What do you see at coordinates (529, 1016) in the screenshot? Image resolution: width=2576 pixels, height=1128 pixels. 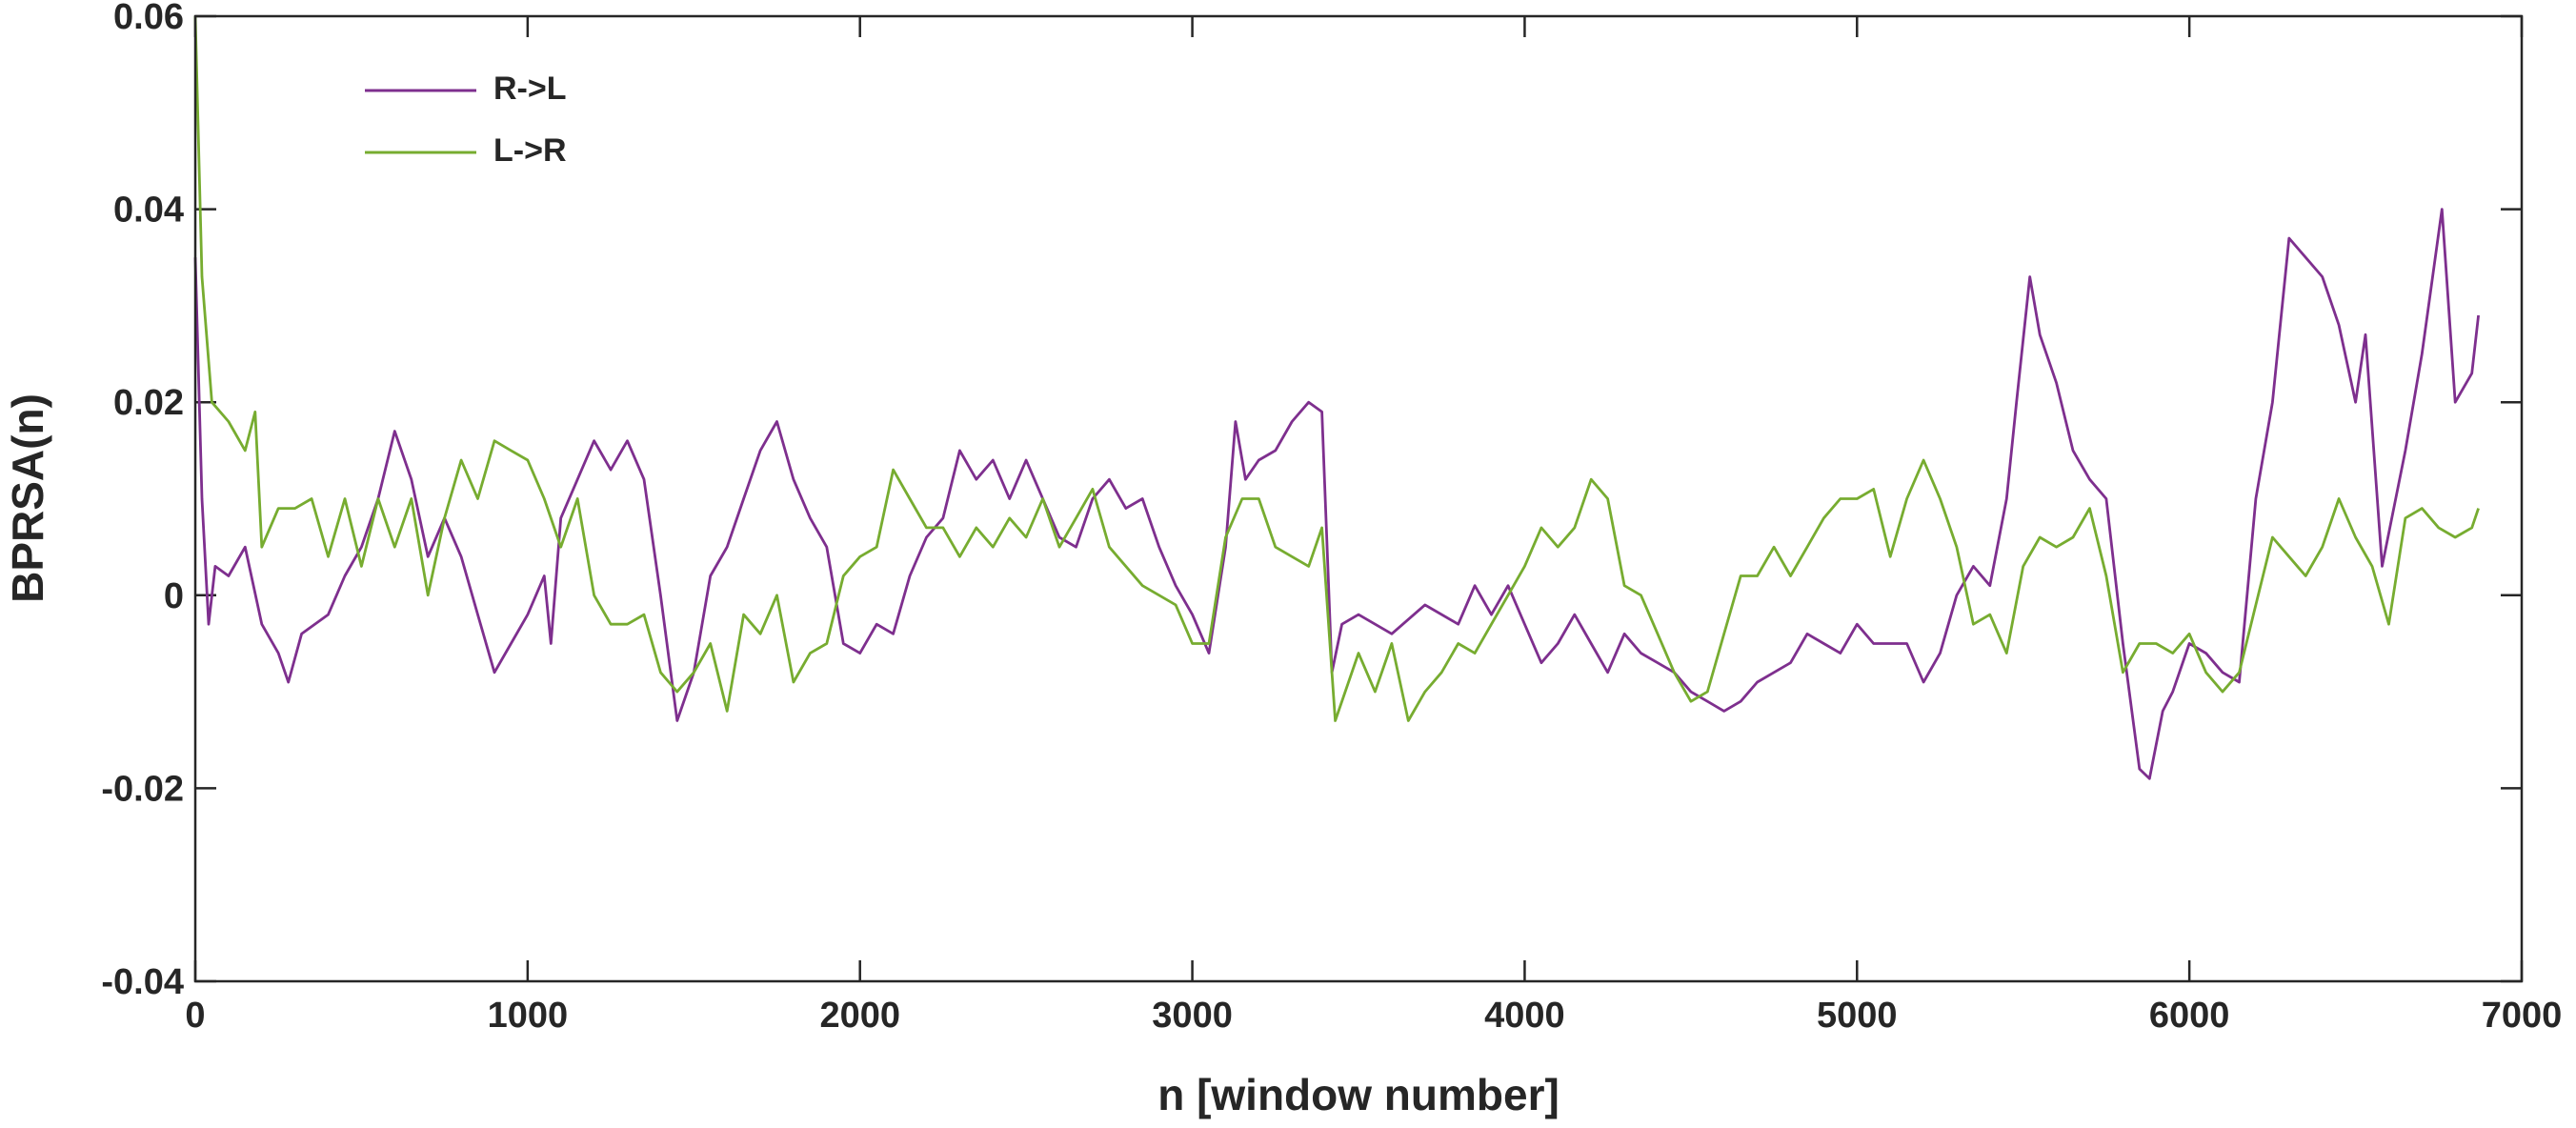 I see `x-tick-label: 1000` at bounding box center [529, 1016].